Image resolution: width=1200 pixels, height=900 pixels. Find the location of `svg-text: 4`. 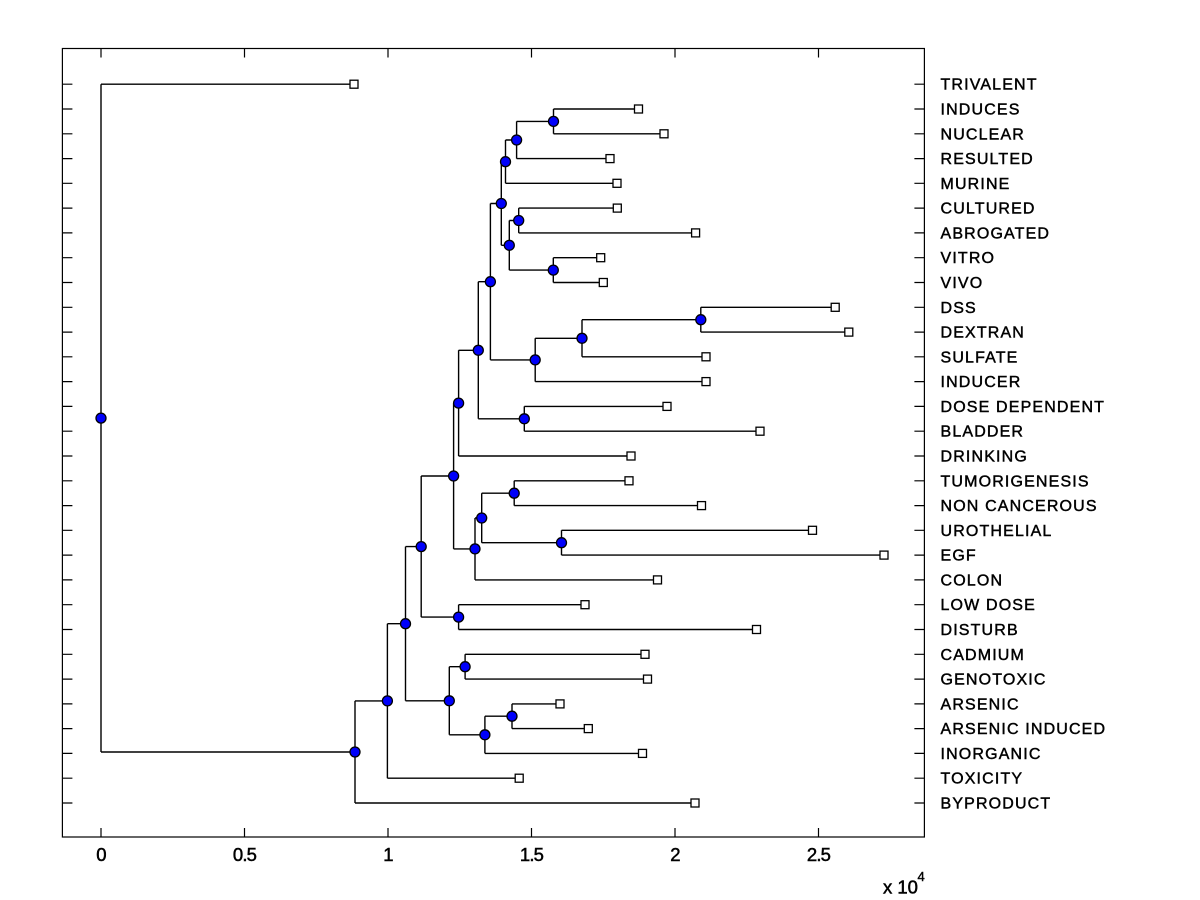

svg-text: 4 is located at coordinates (921, 876).